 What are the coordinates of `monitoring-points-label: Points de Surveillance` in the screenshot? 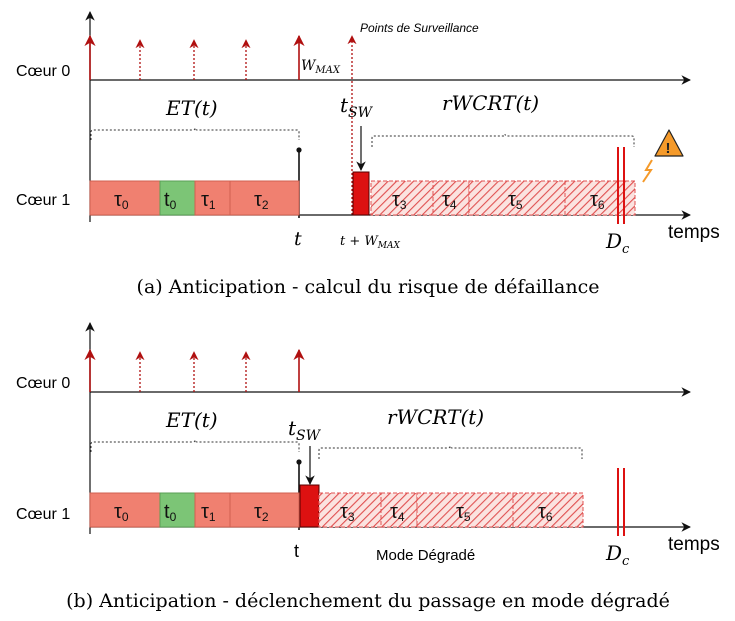 It's located at (419, 28).